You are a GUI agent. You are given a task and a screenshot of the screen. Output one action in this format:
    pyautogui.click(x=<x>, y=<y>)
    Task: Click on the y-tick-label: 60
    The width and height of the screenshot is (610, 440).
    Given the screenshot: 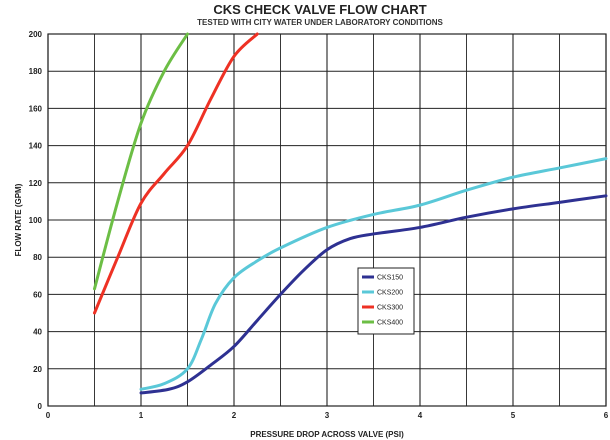 What is the action you would take?
    pyautogui.click(x=37, y=294)
    